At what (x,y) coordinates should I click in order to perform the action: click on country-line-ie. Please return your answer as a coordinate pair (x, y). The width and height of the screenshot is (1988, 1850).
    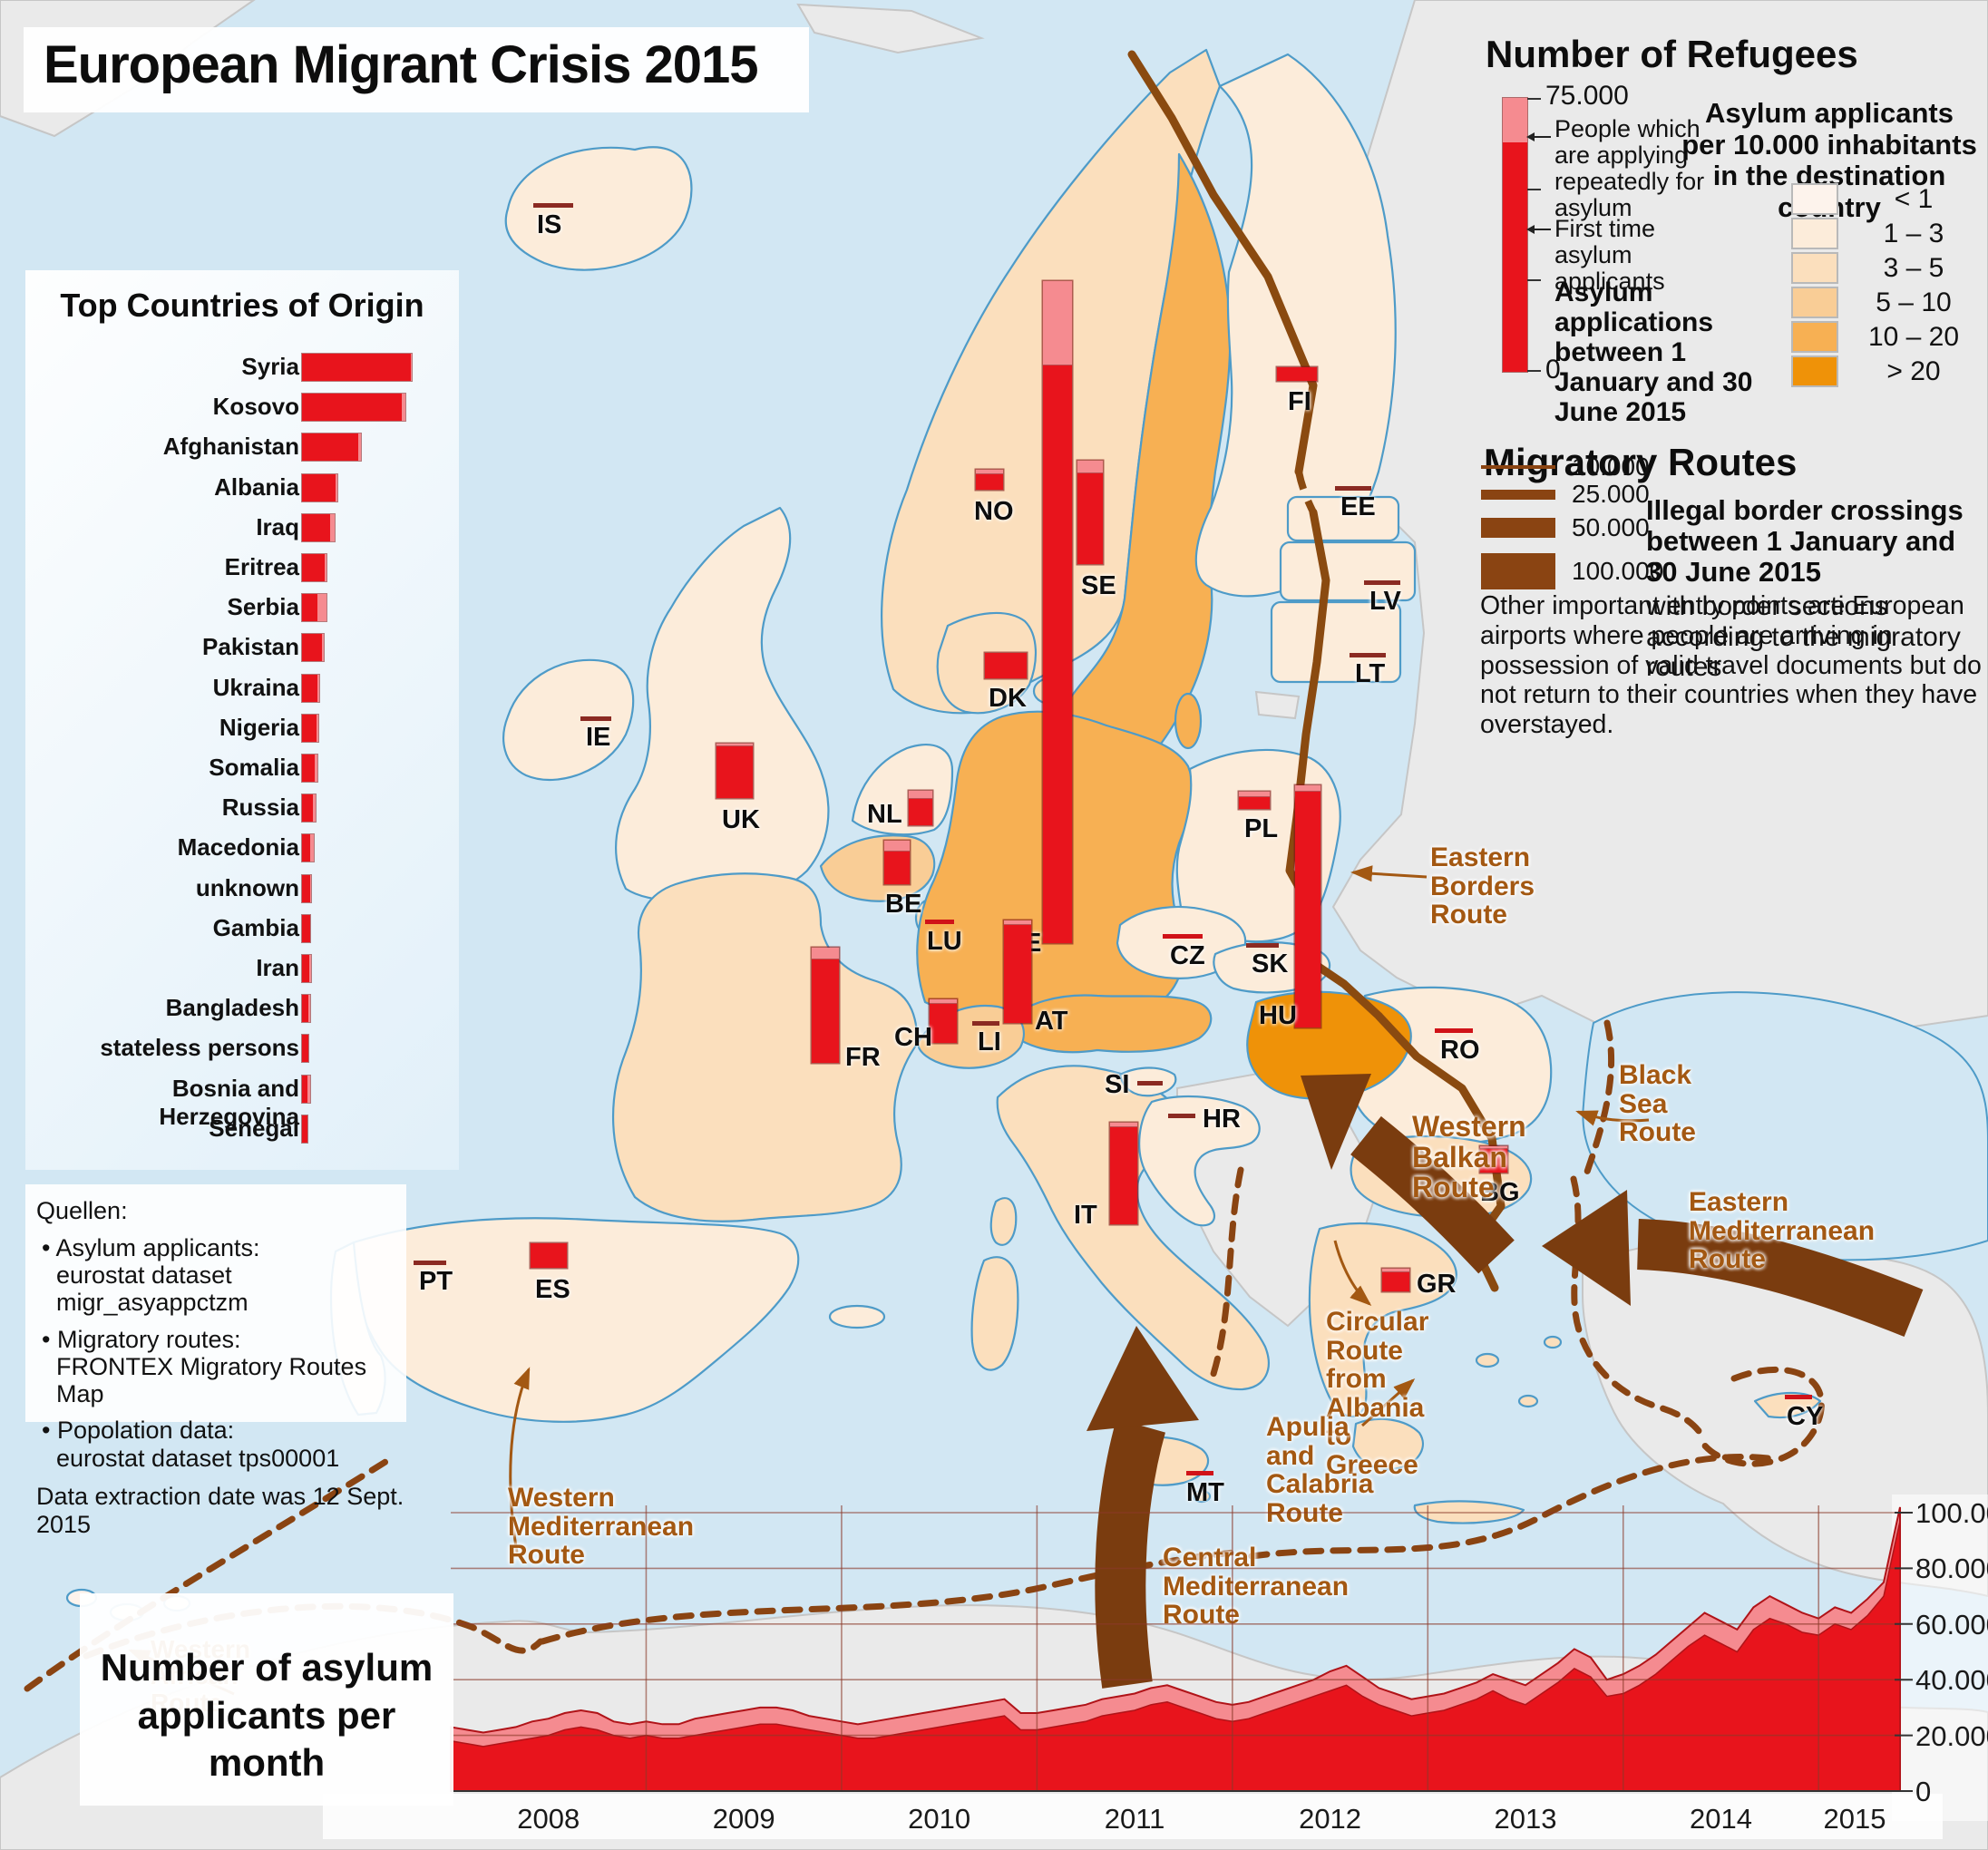
    Looking at the image, I should click on (595, 719).